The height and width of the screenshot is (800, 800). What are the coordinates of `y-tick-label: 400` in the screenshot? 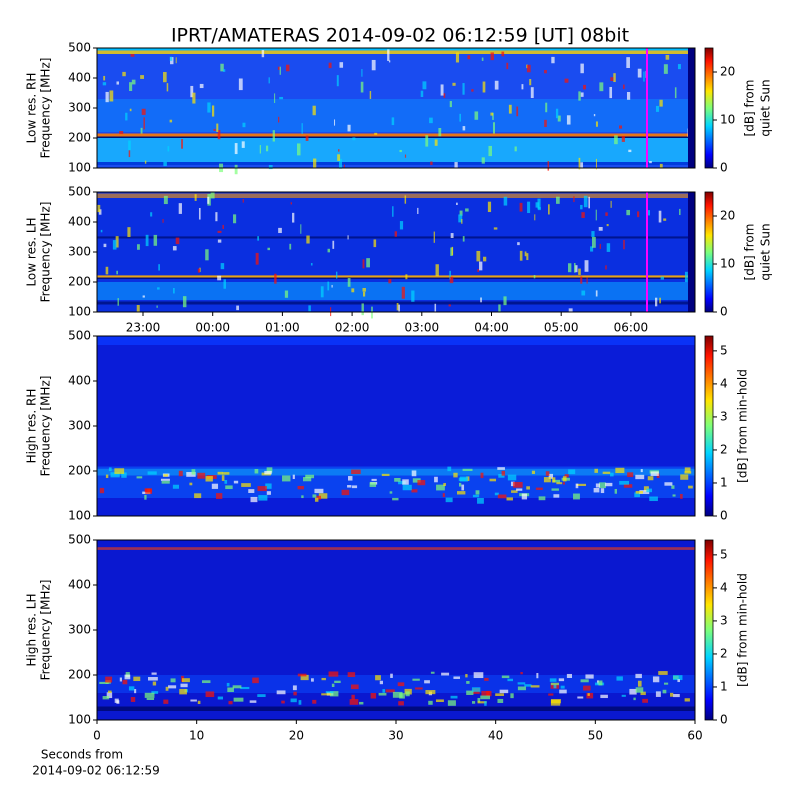 It's located at (79, 381).